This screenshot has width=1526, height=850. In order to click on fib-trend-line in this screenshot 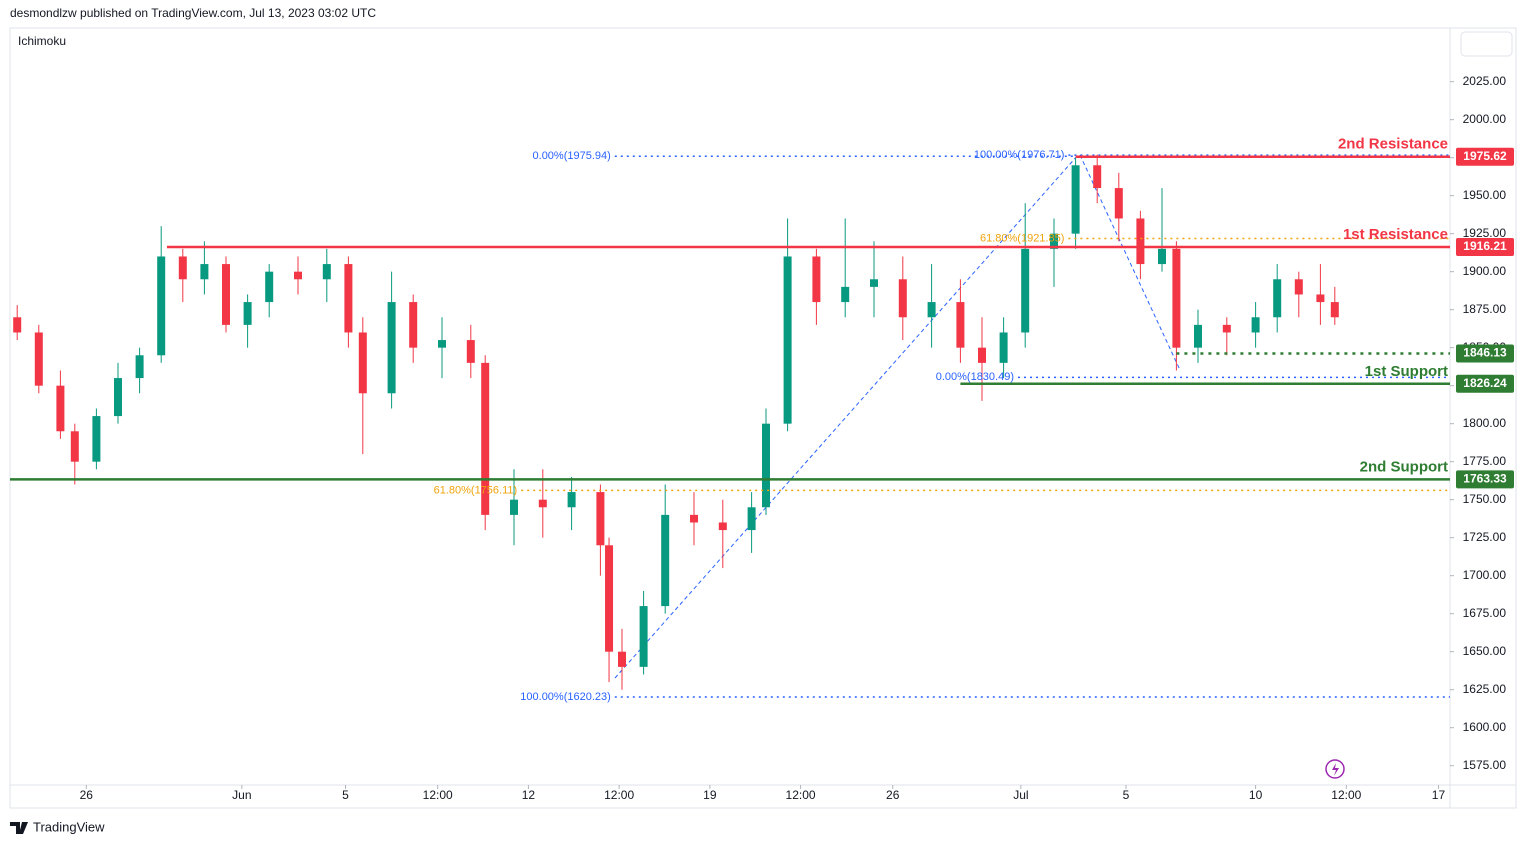, I will do `click(1130, 262)`.